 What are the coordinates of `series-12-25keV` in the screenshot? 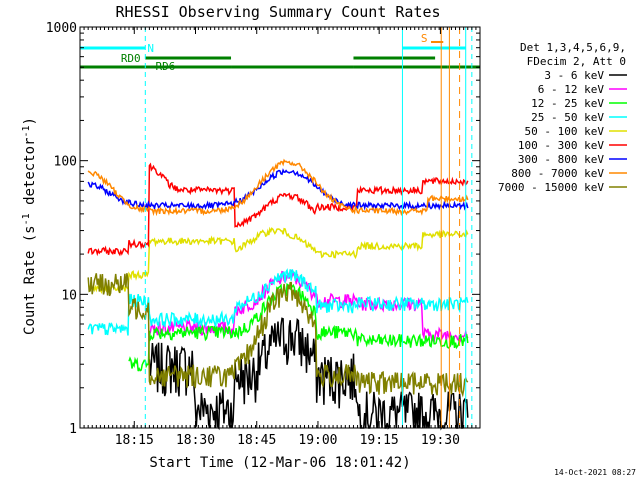 It's located at (298, 327).